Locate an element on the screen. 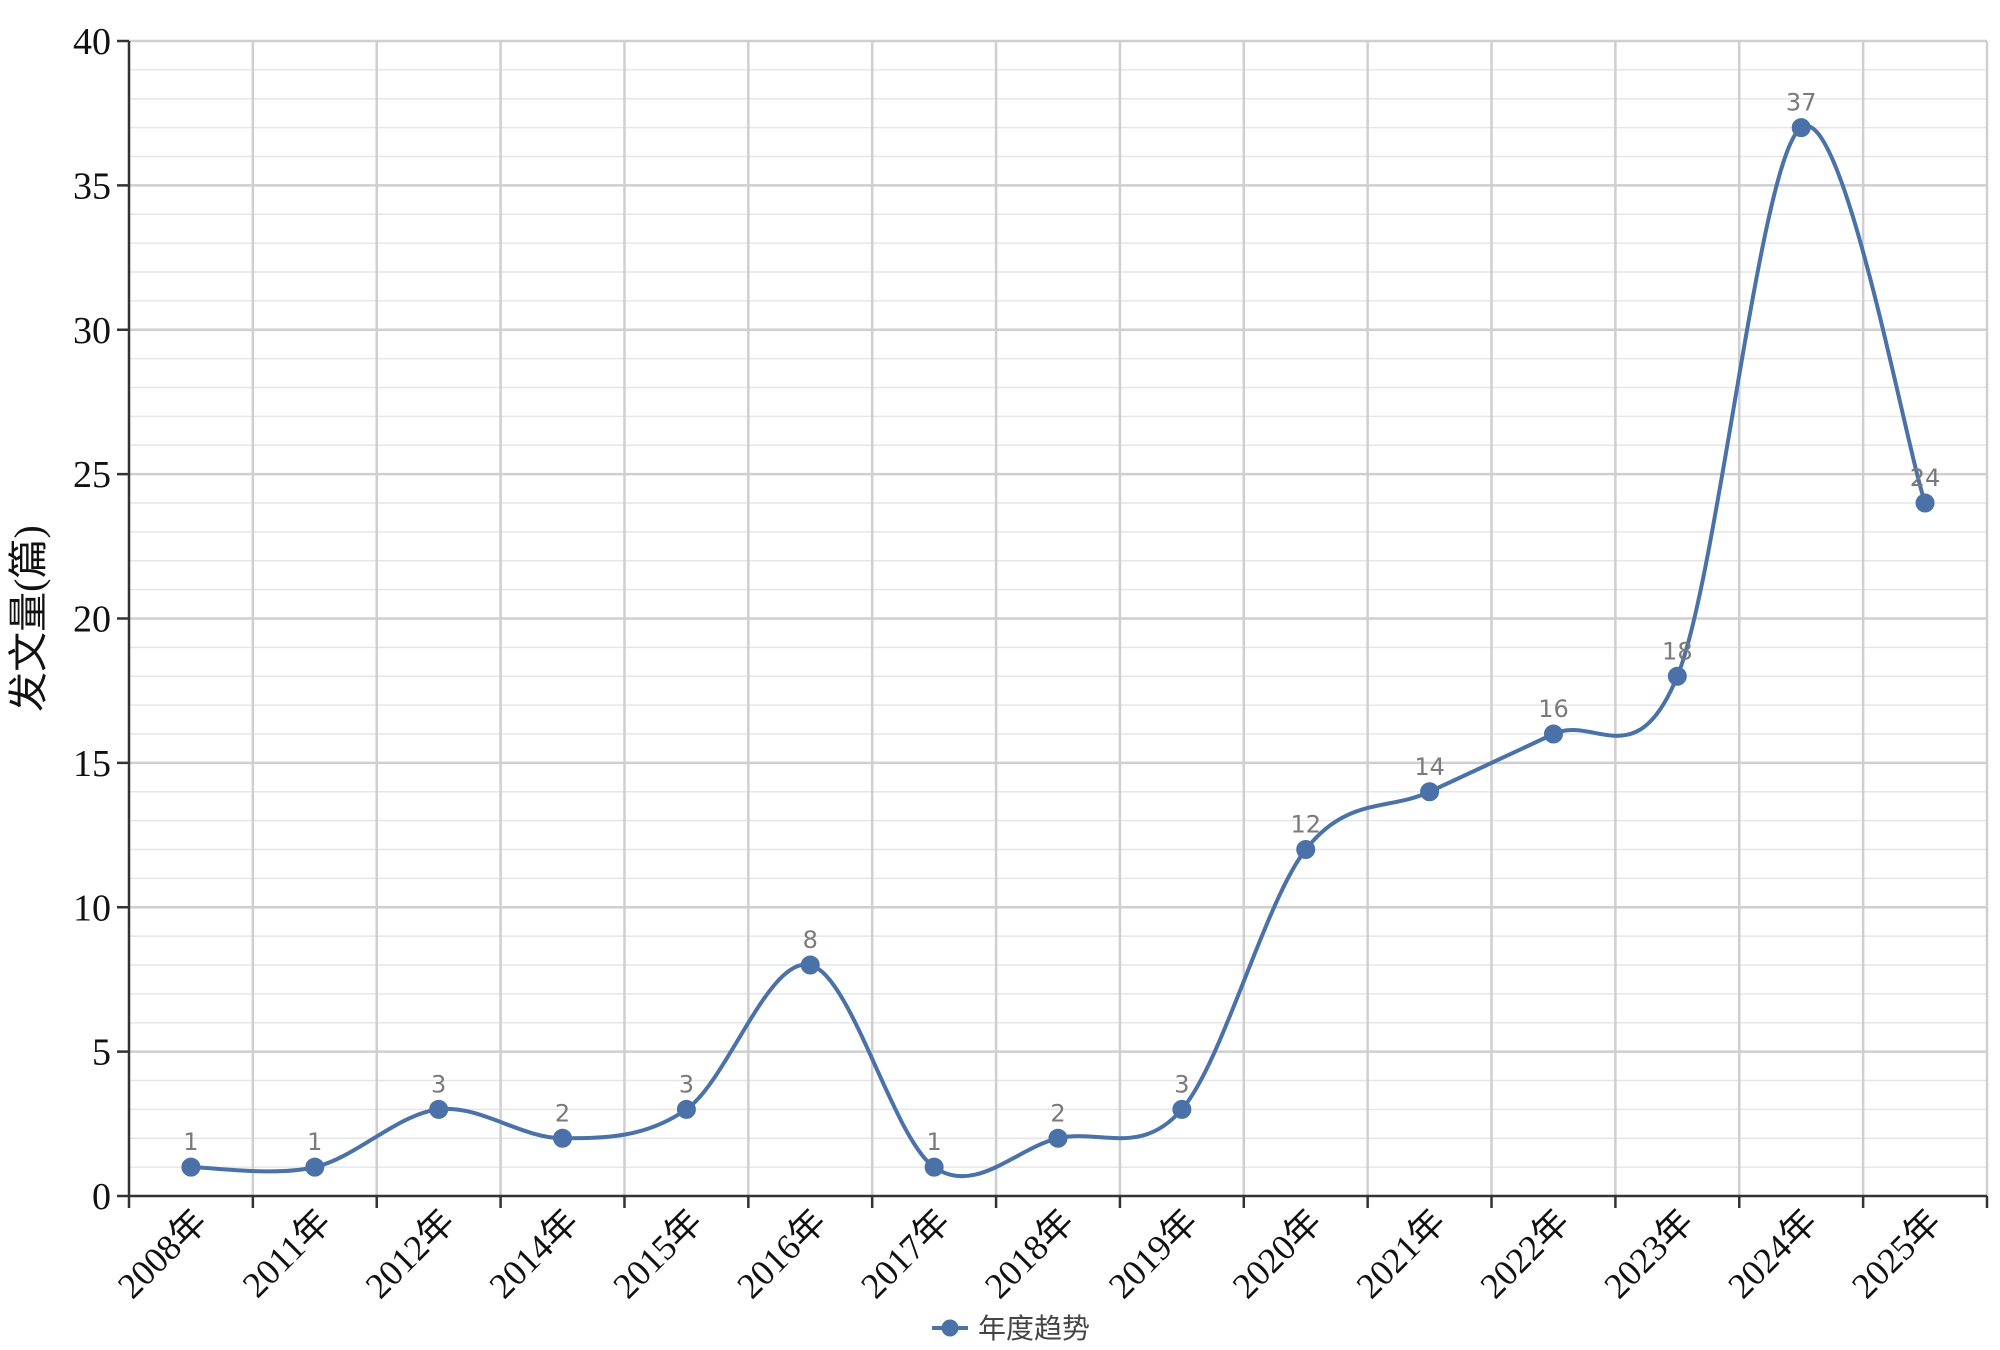 The height and width of the screenshot is (1350, 2000). y-axis-title: 发文量(篇) is located at coordinates (28, 618).